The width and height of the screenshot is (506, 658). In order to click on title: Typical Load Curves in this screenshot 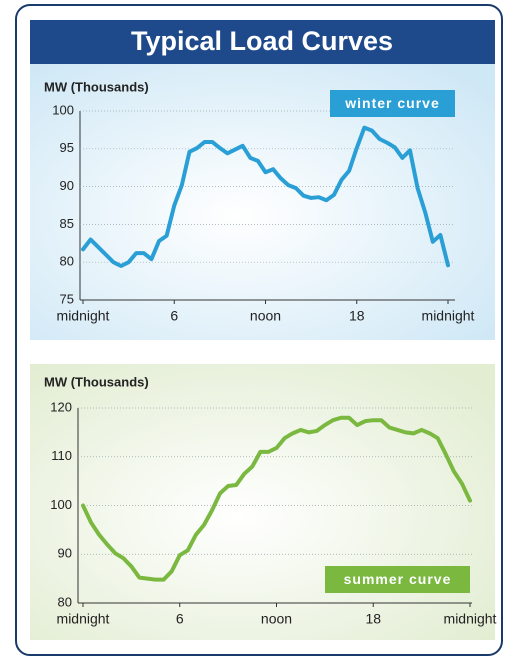, I will do `click(262, 41)`.